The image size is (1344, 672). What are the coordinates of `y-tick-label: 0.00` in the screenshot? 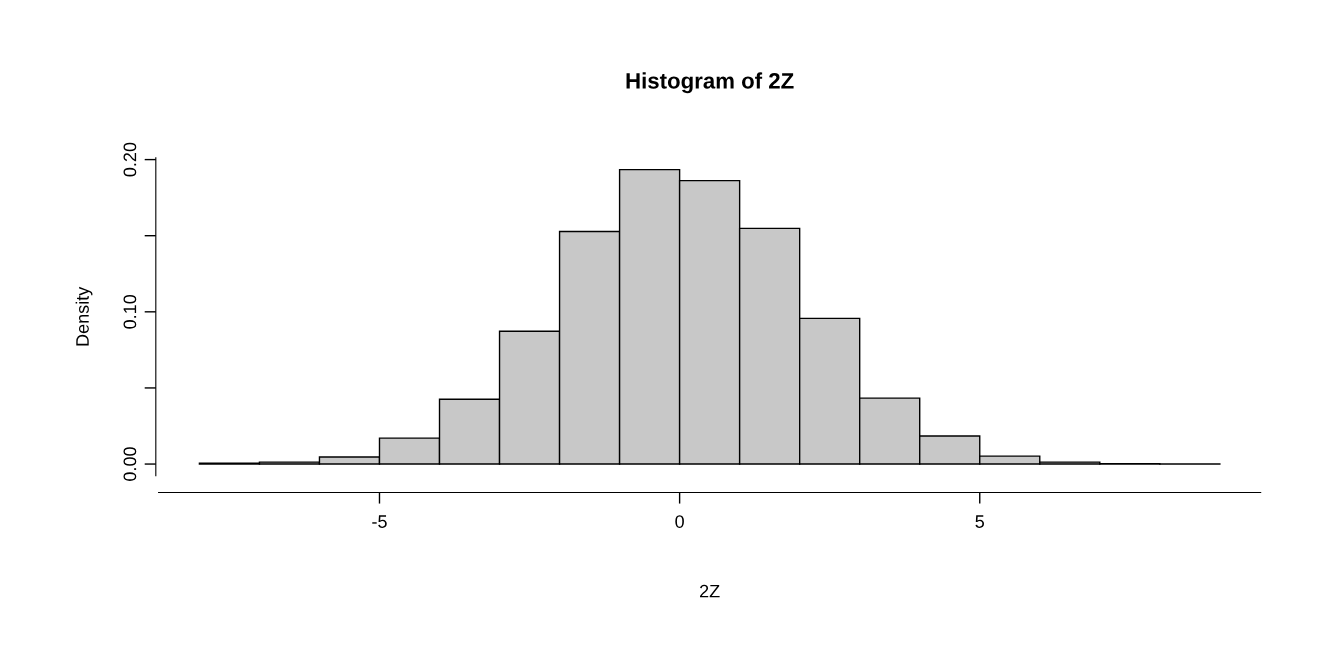 It's located at (130, 464).